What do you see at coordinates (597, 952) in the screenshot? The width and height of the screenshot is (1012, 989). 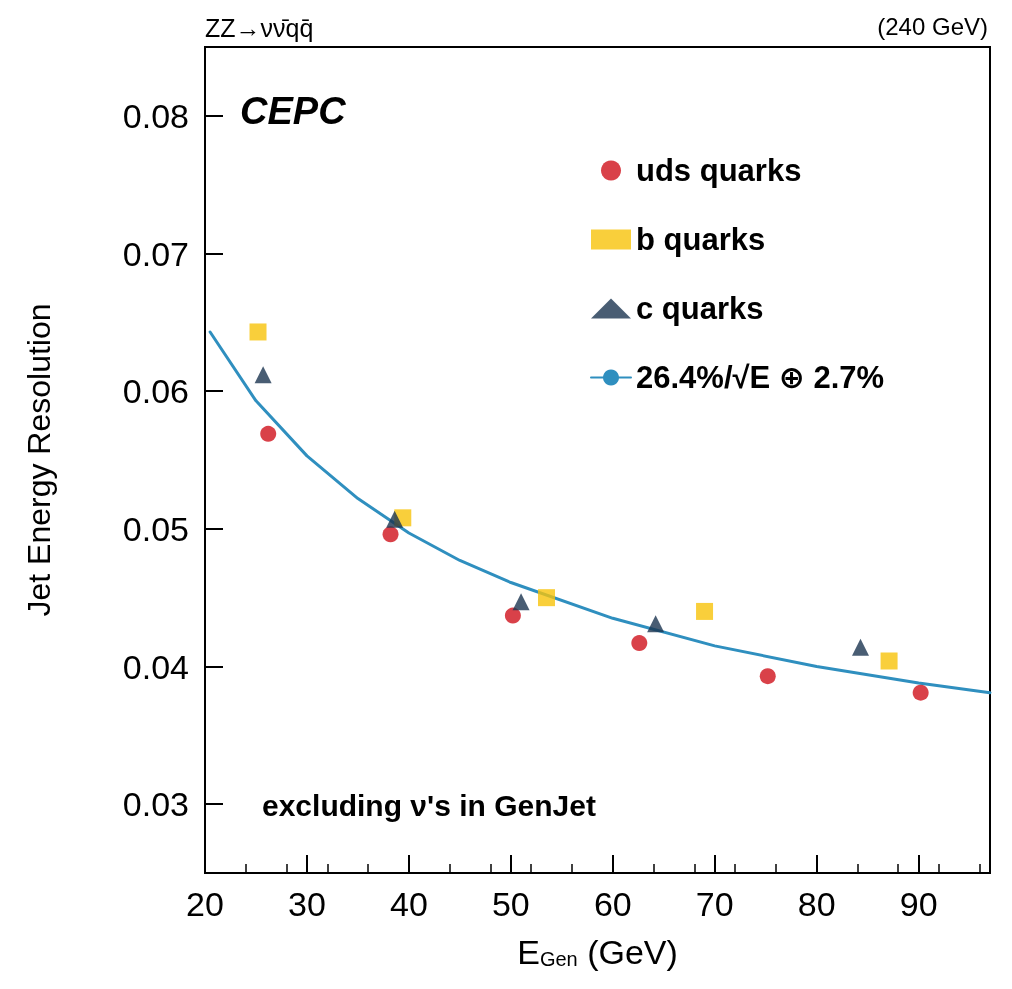 I see `x-axis-title: EGen (GeV)` at bounding box center [597, 952].